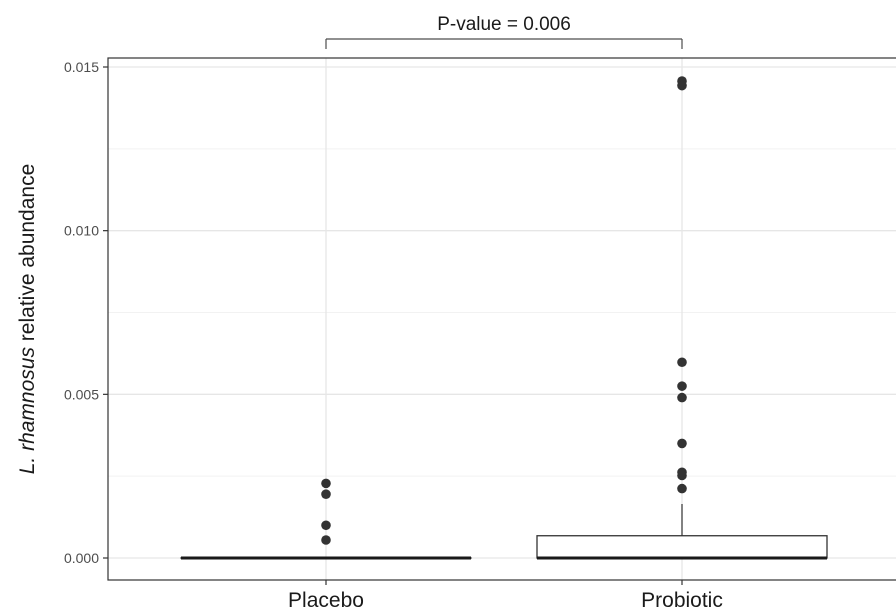 The width and height of the screenshot is (896, 614). Describe the element at coordinates (81, 558) in the screenshot. I see `y-tick-label: 0.000` at that location.